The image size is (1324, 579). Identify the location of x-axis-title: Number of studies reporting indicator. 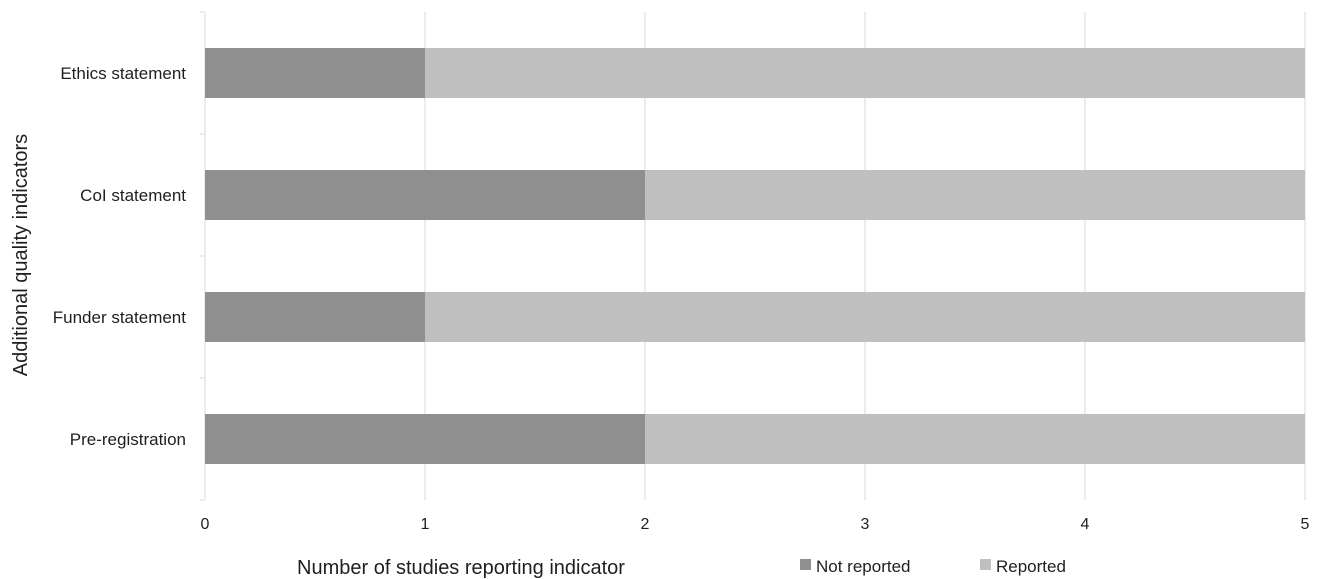
(461, 568).